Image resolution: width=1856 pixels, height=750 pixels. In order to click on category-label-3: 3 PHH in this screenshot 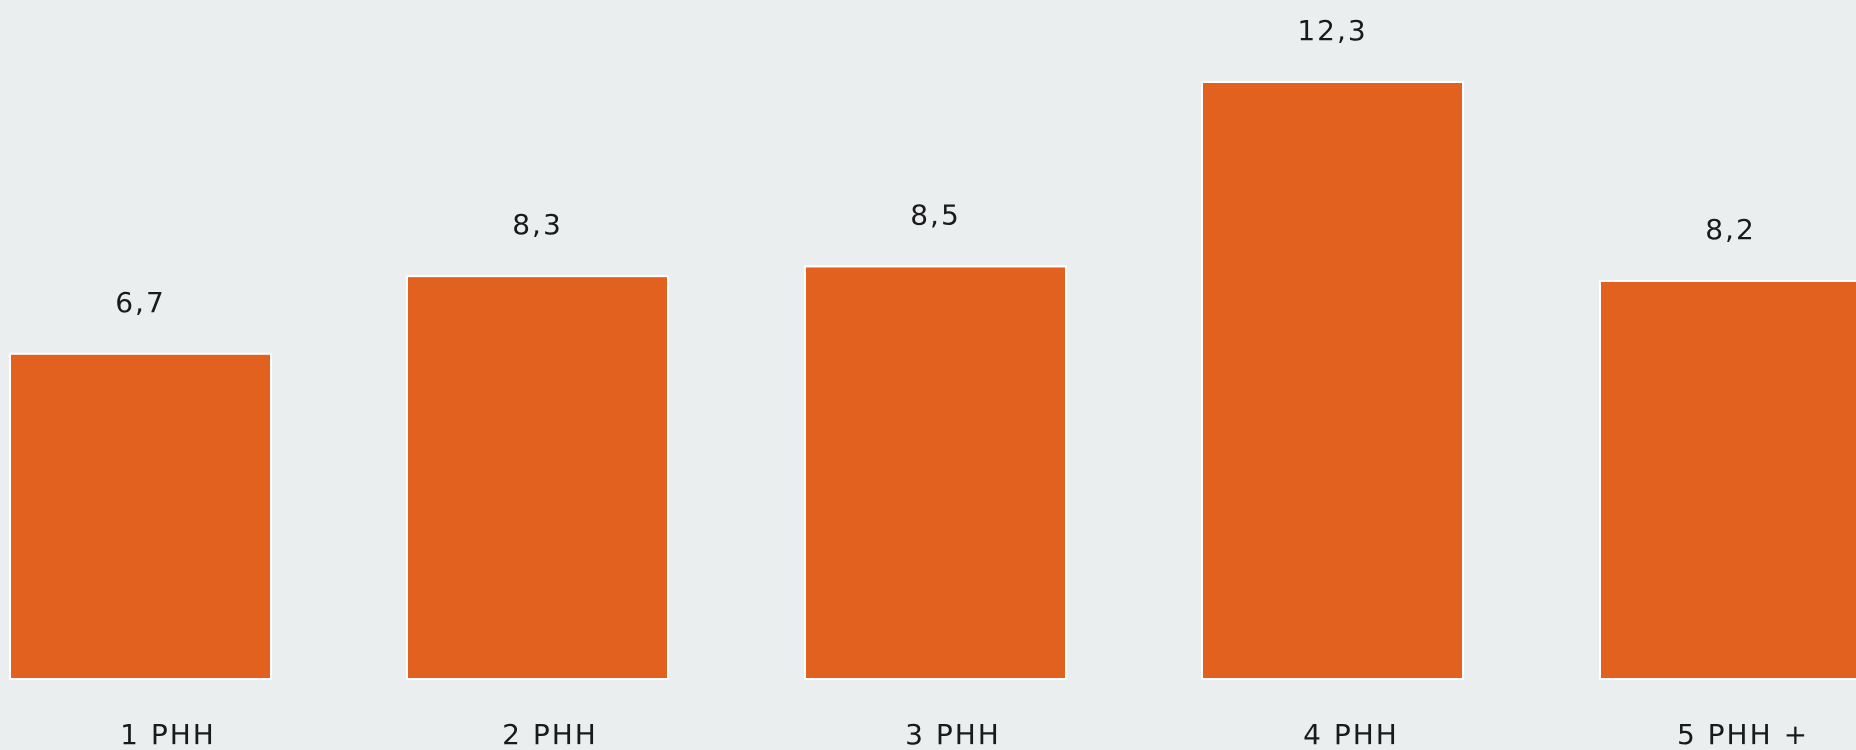, I will do `click(953, 734)`.